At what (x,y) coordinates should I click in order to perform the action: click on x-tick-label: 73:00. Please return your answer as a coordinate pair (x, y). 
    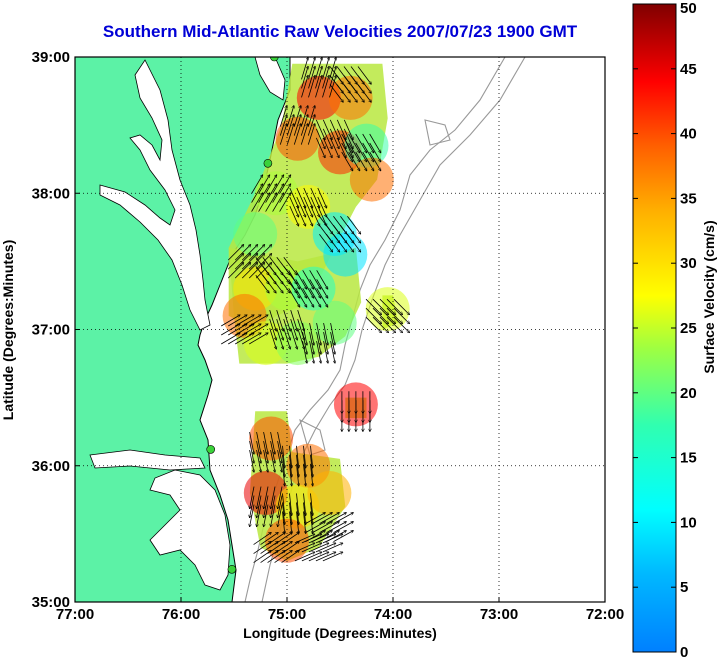
    Looking at the image, I should click on (499, 614).